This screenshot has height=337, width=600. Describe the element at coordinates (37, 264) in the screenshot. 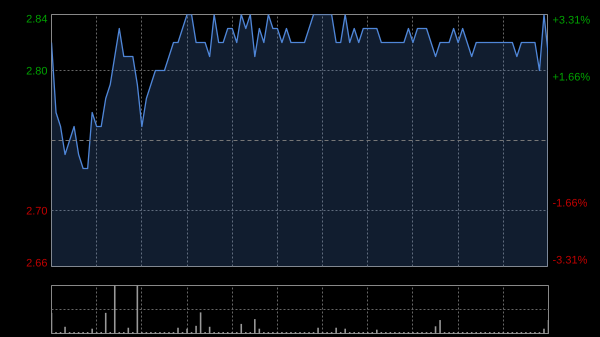

I see `y-tick-label: 2.66` at that location.